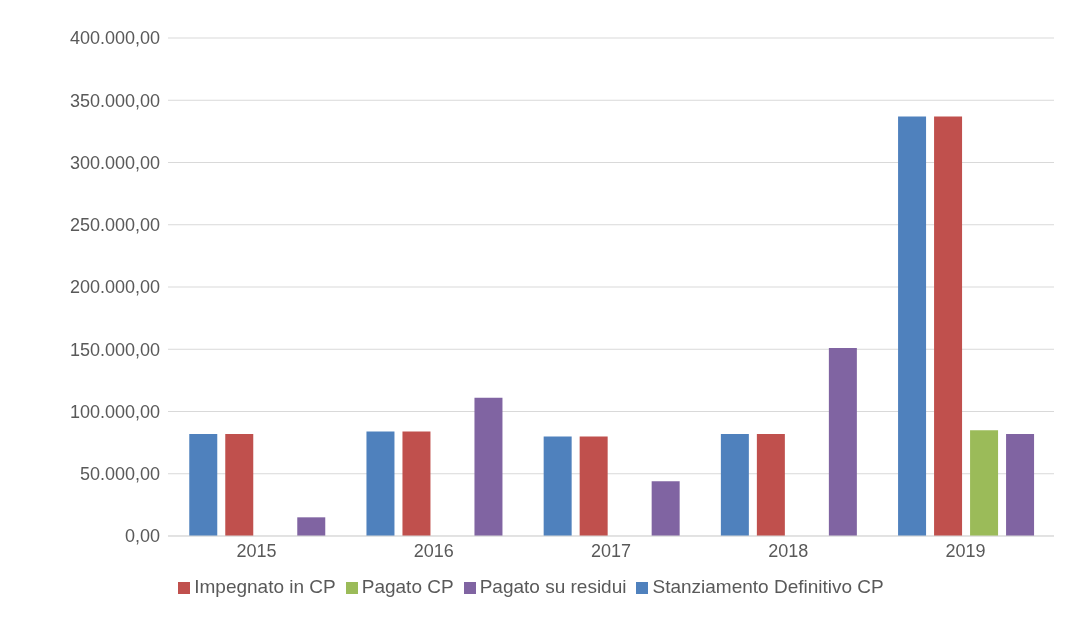  What do you see at coordinates (119, 474) in the screenshot?
I see `y-tick-label: 50.000,00` at bounding box center [119, 474].